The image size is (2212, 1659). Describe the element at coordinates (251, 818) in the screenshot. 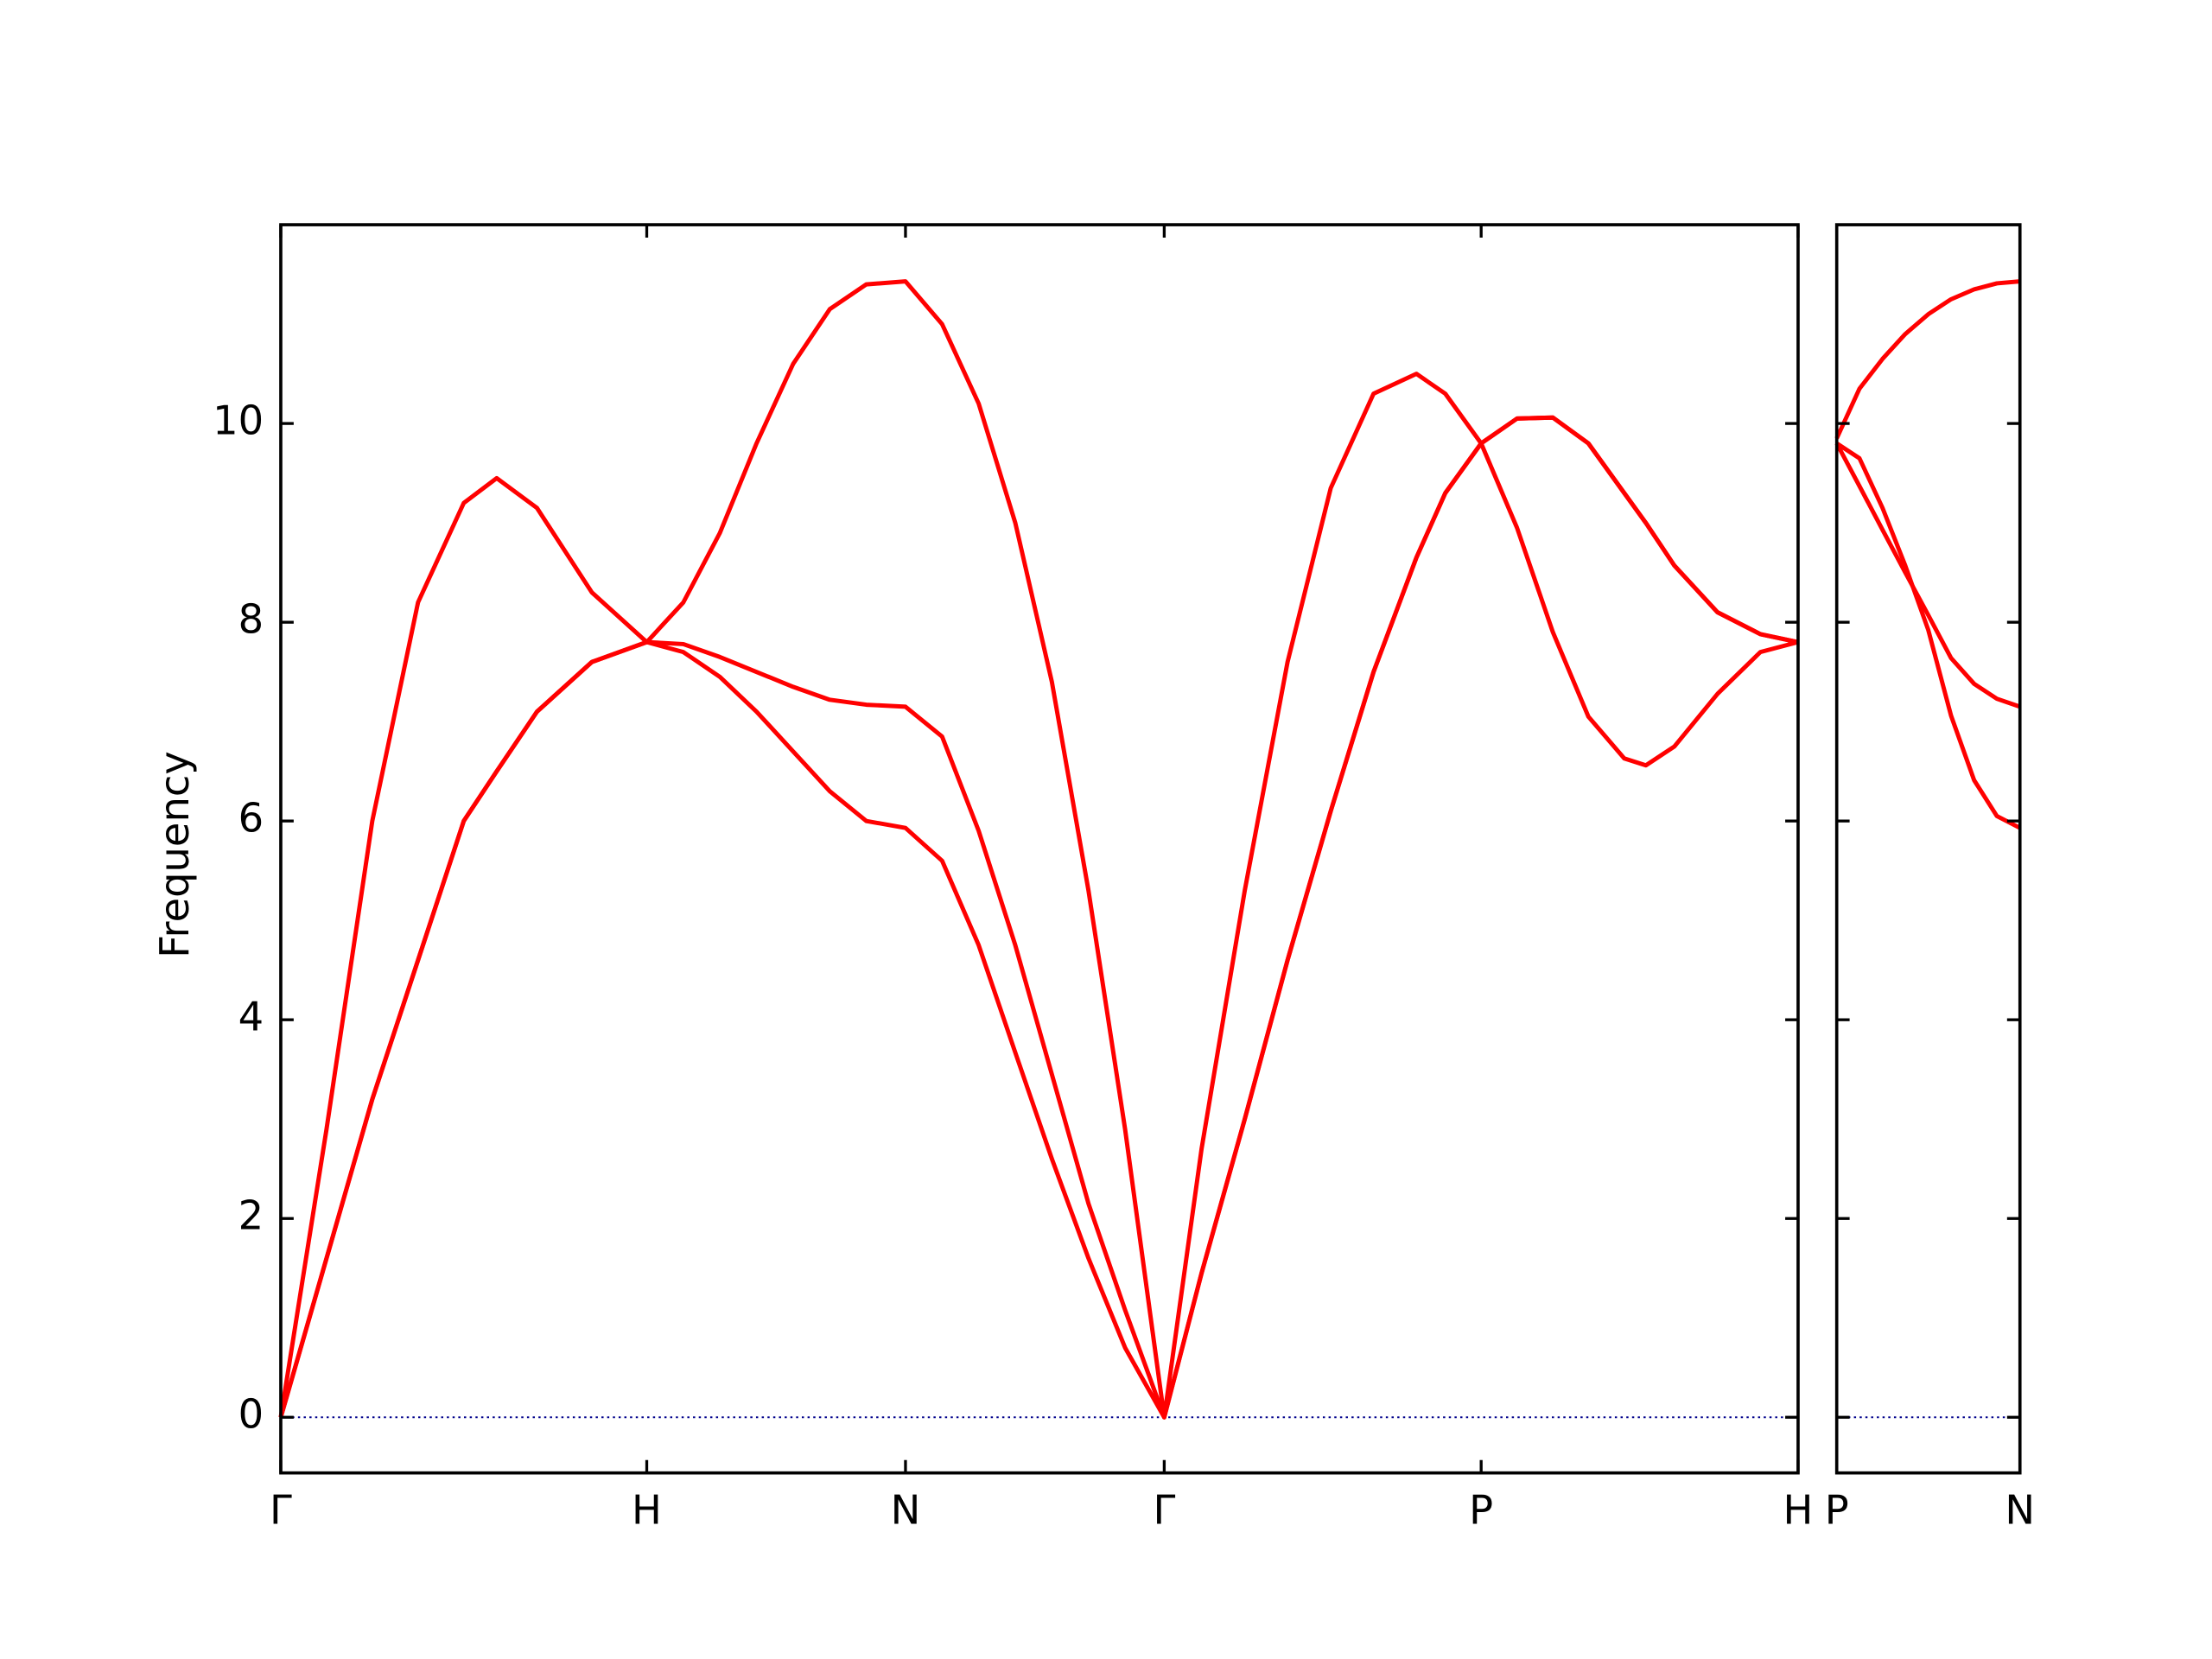

I see `y-tick-label: 6` at that location.